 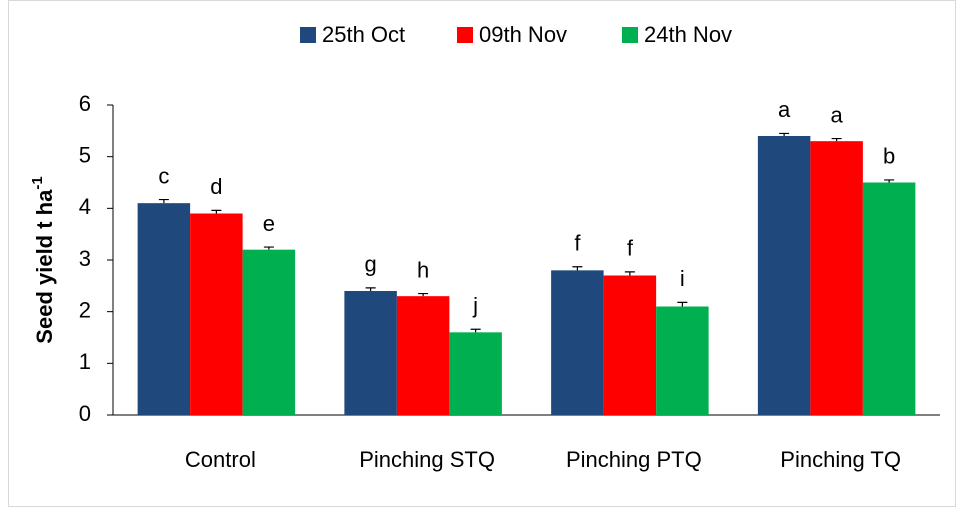 I want to click on significance-label: i, so click(x=682, y=278).